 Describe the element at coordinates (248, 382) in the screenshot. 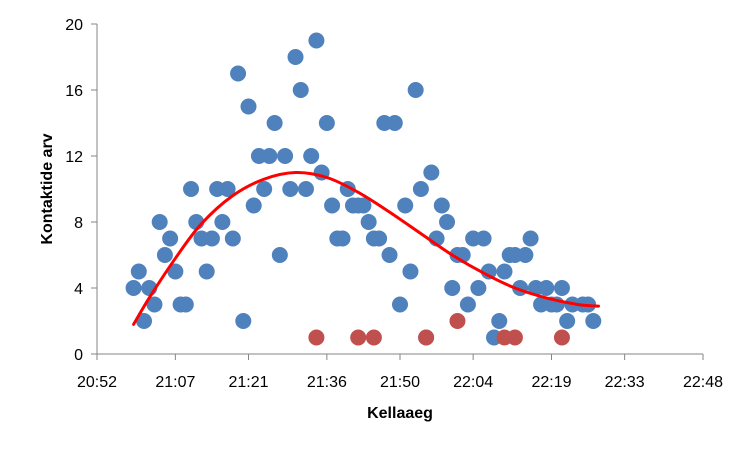

I see `x-tick-label: 21:21` at that location.